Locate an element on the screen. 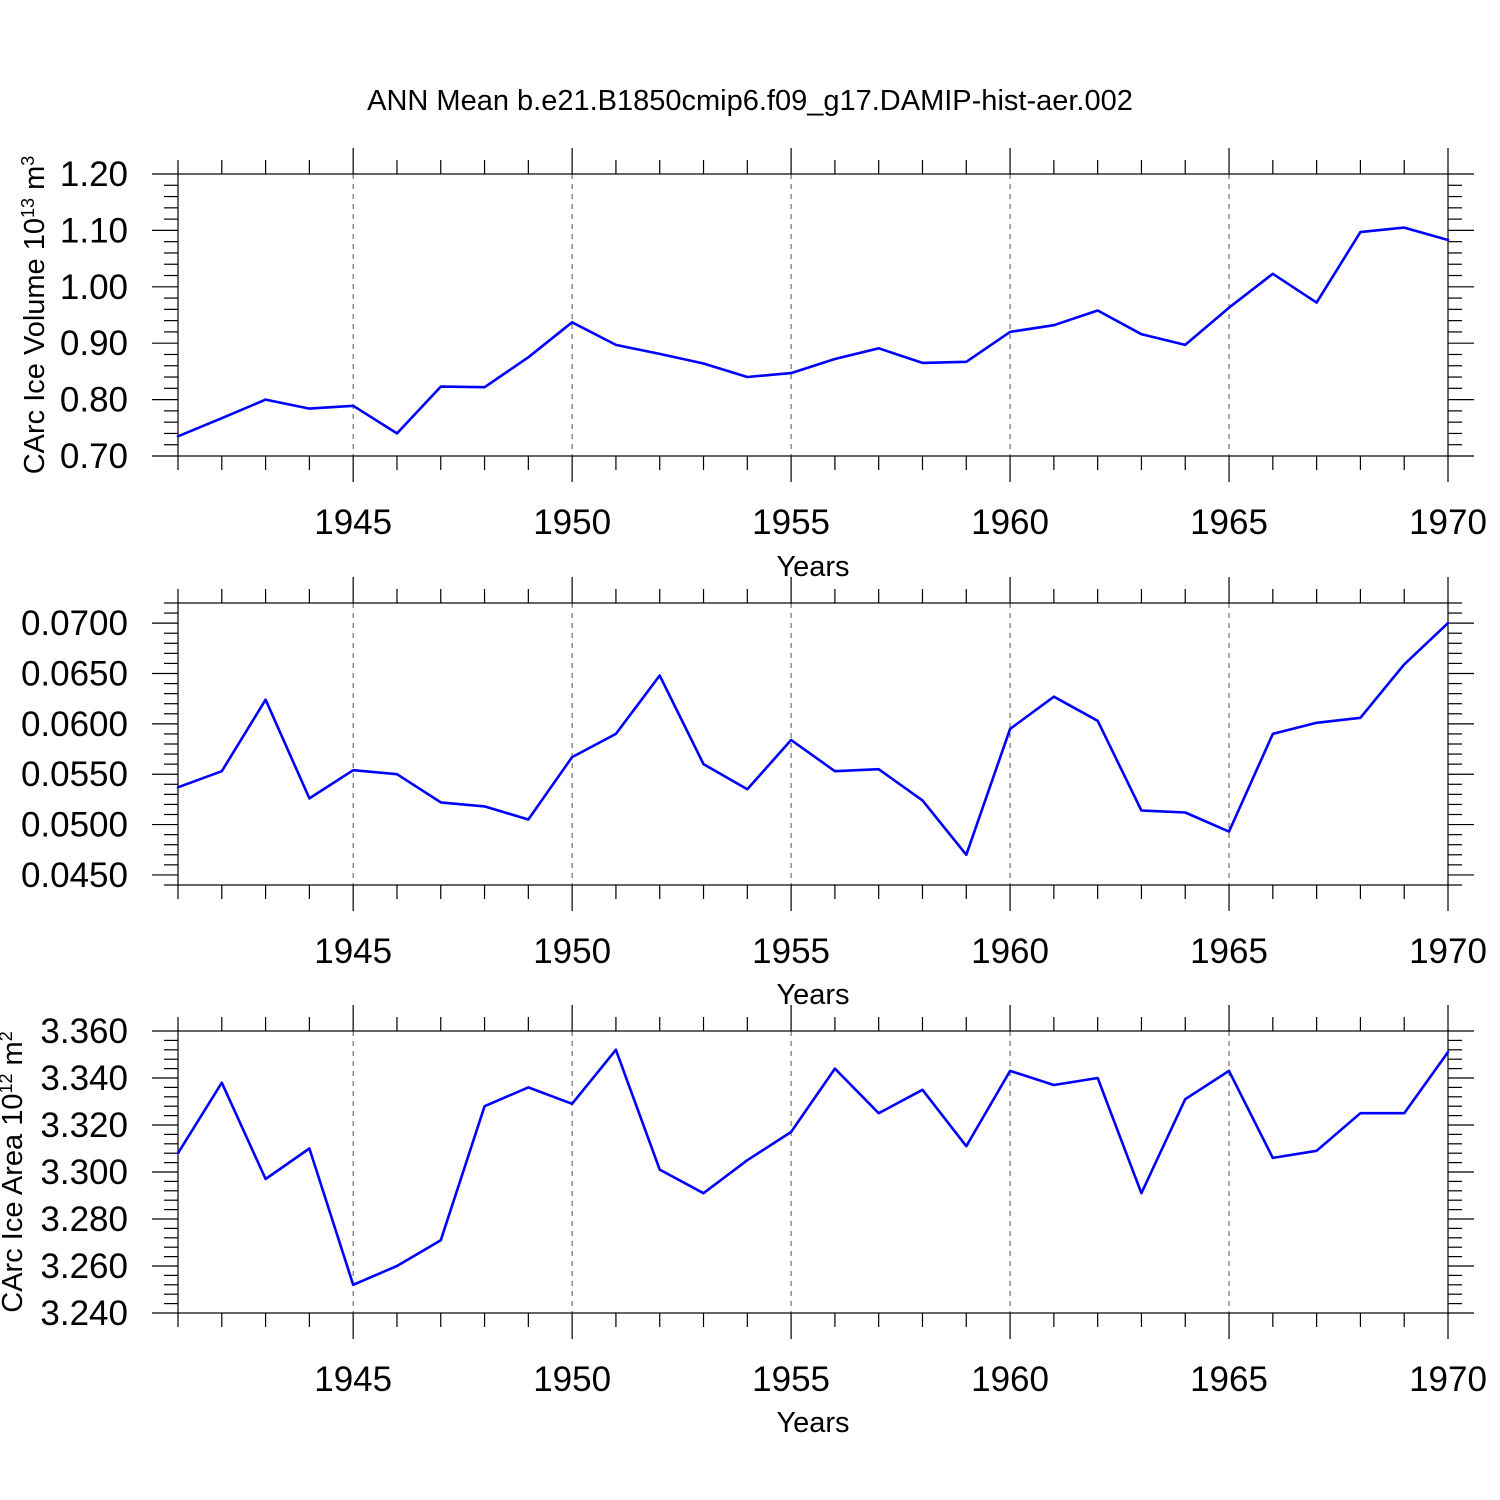 This screenshot has height=1500, width=1500. y-tick-label: 3.320 is located at coordinates (84, 1125).